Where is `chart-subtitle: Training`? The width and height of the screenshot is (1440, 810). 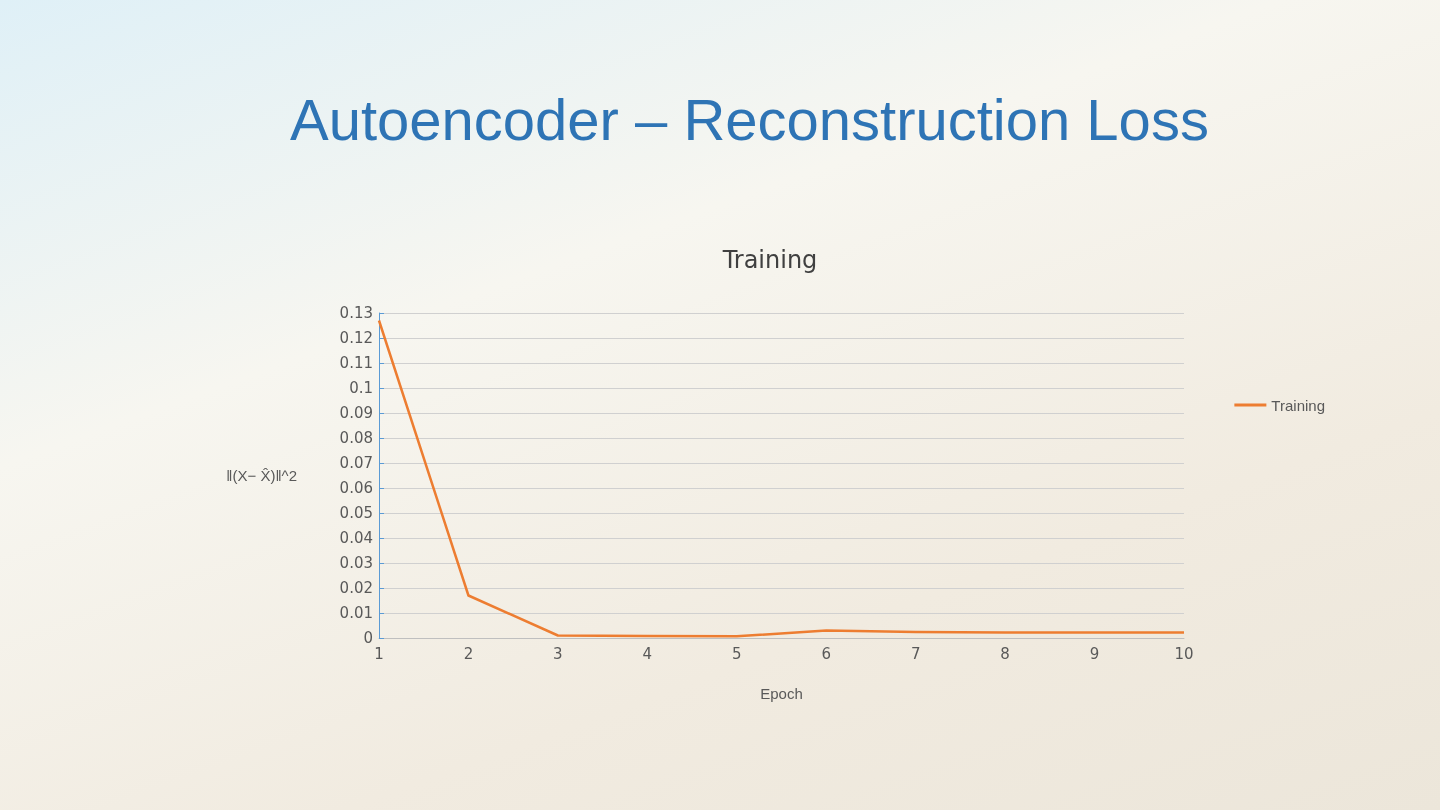
chart-subtitle: Training is located at coordinates (769, 260).